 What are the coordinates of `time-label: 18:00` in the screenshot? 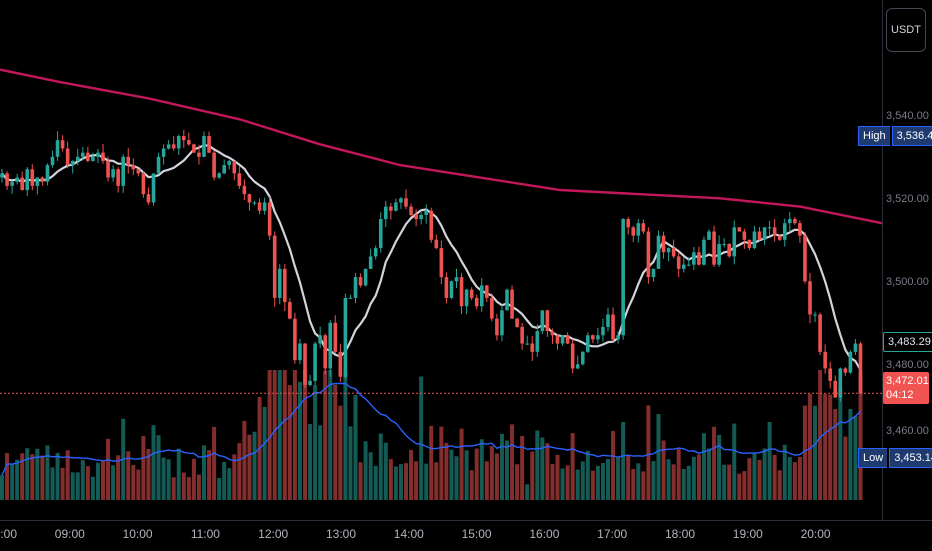 It's located at (680, 534).